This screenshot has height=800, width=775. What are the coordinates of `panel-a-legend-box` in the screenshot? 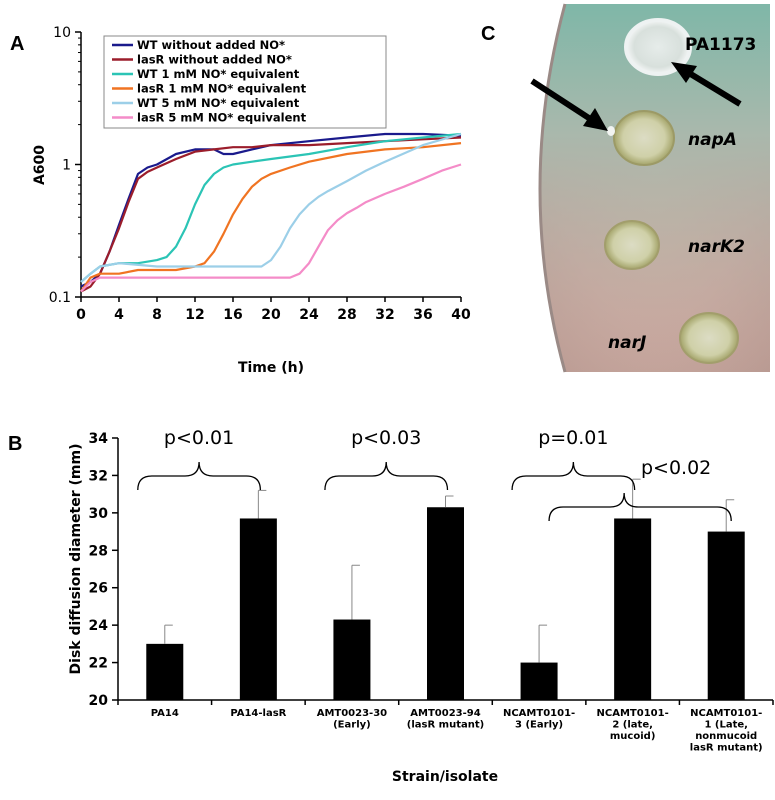 It's located at (245, 82).